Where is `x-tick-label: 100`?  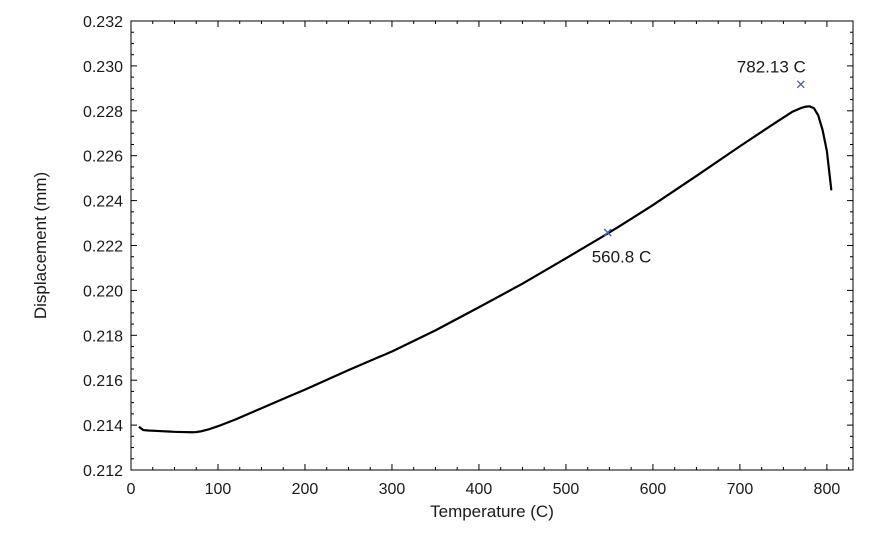 x-tick-label: 100 is located at coordinates (218, 489).